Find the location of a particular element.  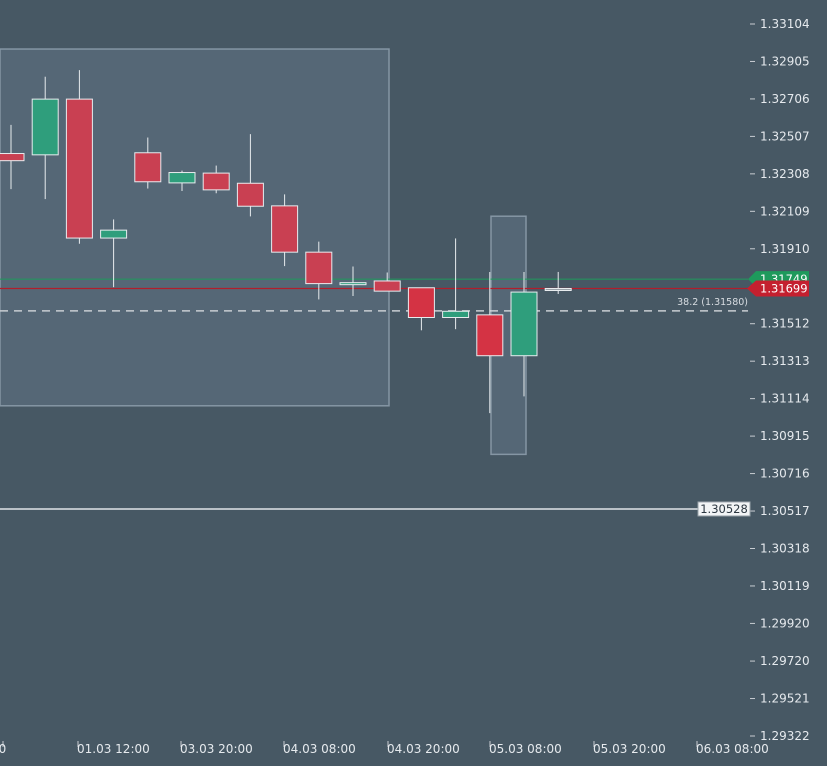

y-tick-label: 1.33104 is located at coordinates (785, 24).